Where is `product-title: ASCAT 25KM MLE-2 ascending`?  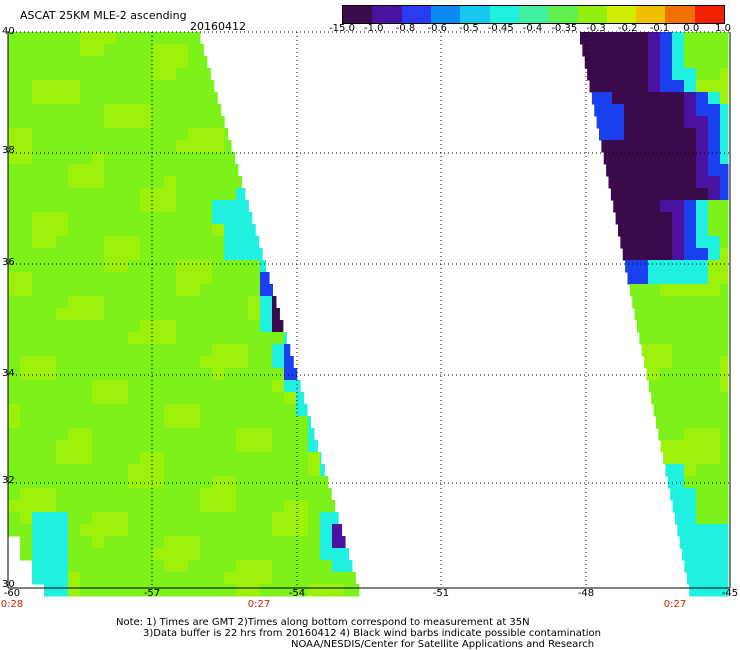
product-title: ASCAT 25KM MLE-2 ascending is located at coordinates (103, 15).